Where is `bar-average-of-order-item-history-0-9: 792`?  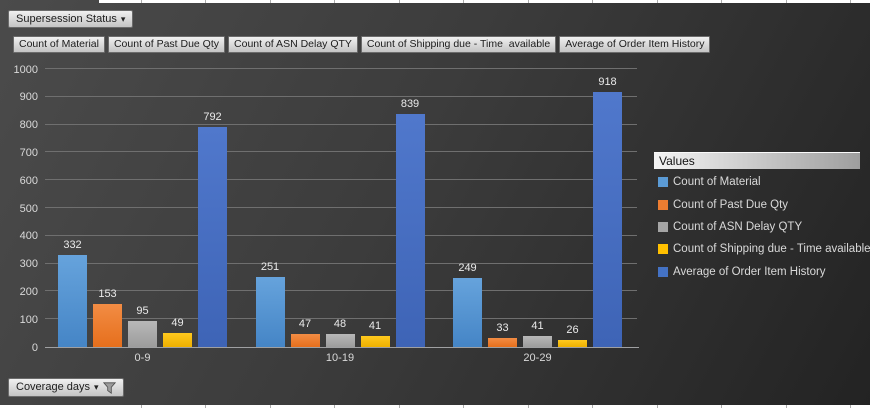
bar-average-of-order-item-history-0-9: 792 is located at coordinates (212, 229).